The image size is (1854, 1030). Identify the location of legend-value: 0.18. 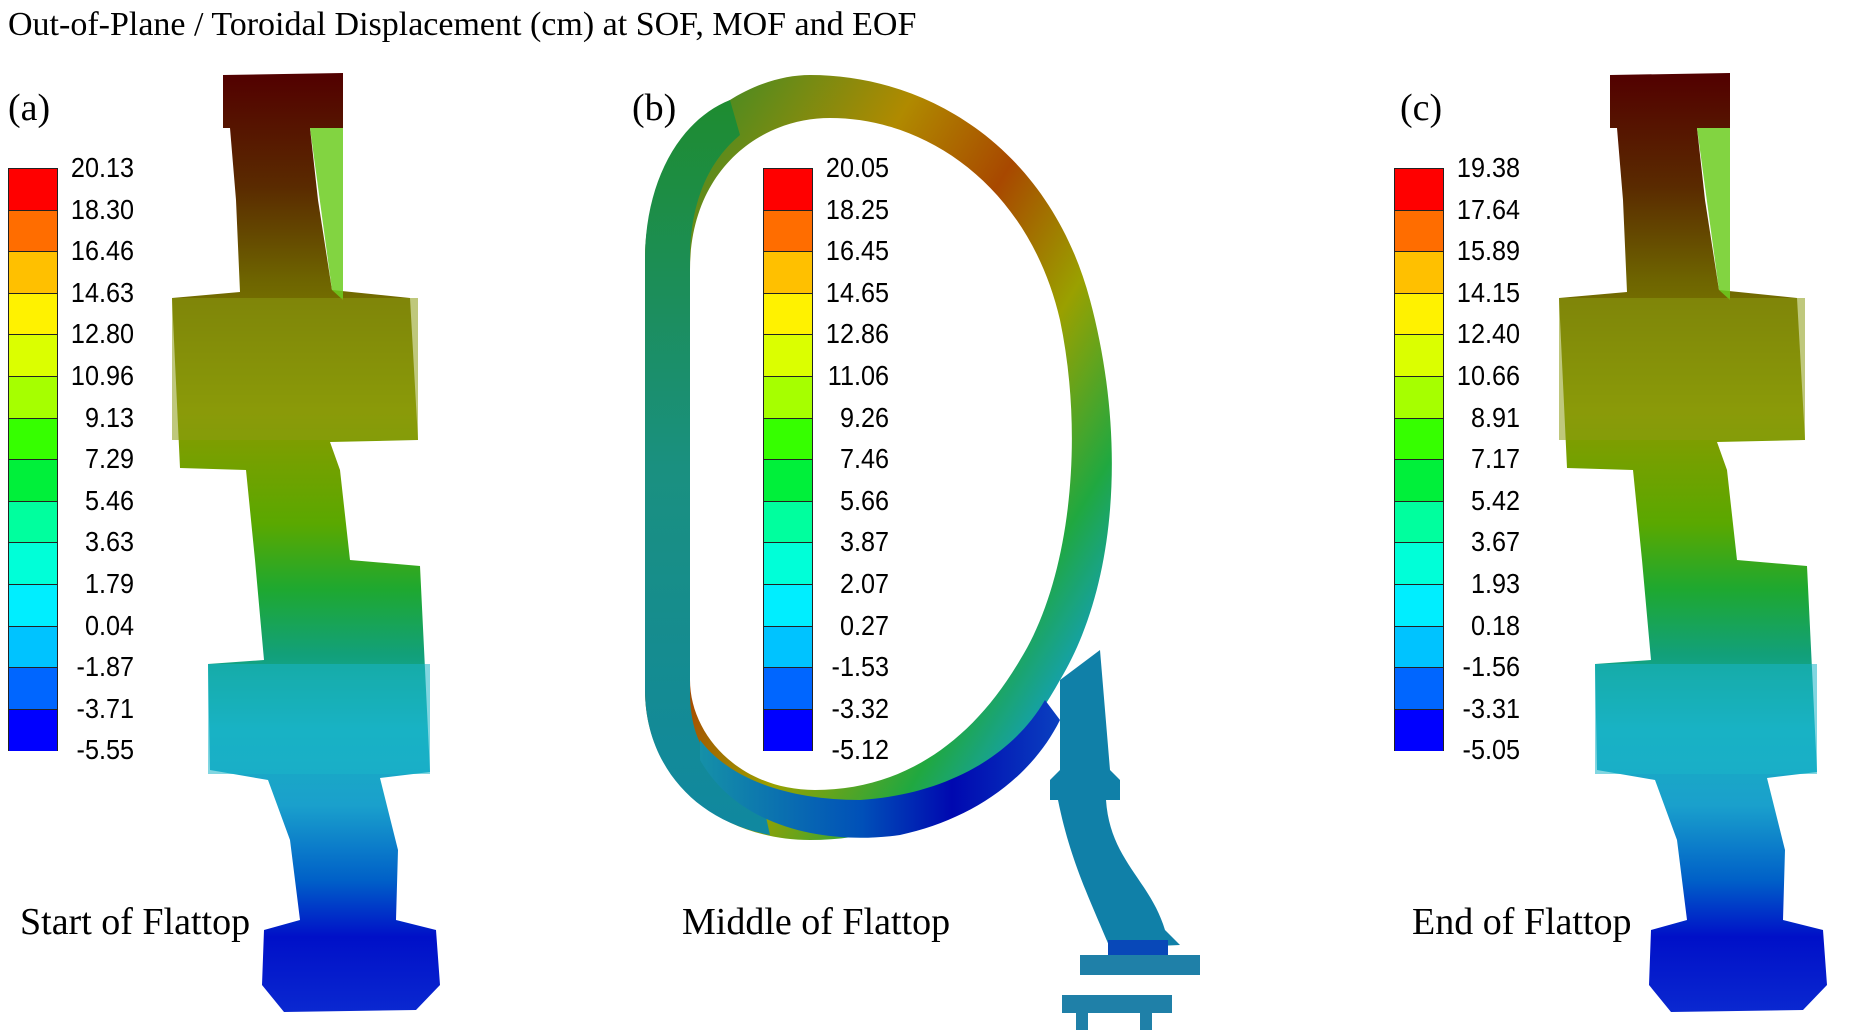
(1495, 625).